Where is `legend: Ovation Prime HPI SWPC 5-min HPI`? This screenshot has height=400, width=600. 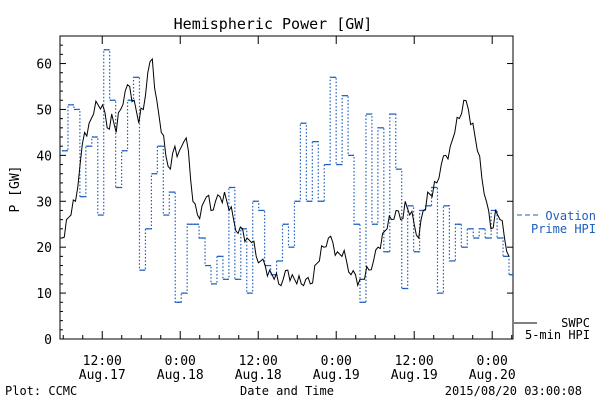 legend: Ovation Prime HPI SWPC 5-min HPI is located at coordinates (555, 275).